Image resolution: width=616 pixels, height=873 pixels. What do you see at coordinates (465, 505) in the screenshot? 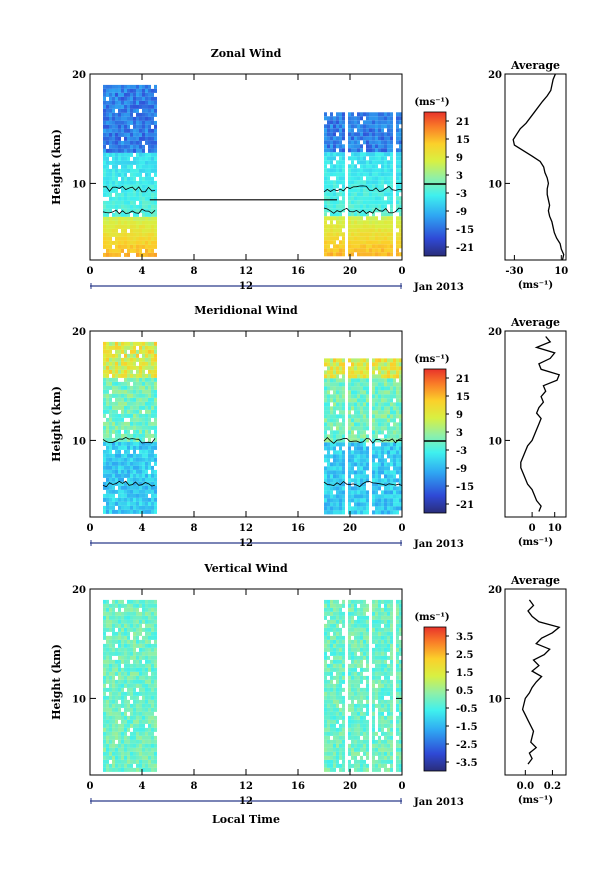
I see `colorbar-tick-label: -21` at bounding box center [465, 505].